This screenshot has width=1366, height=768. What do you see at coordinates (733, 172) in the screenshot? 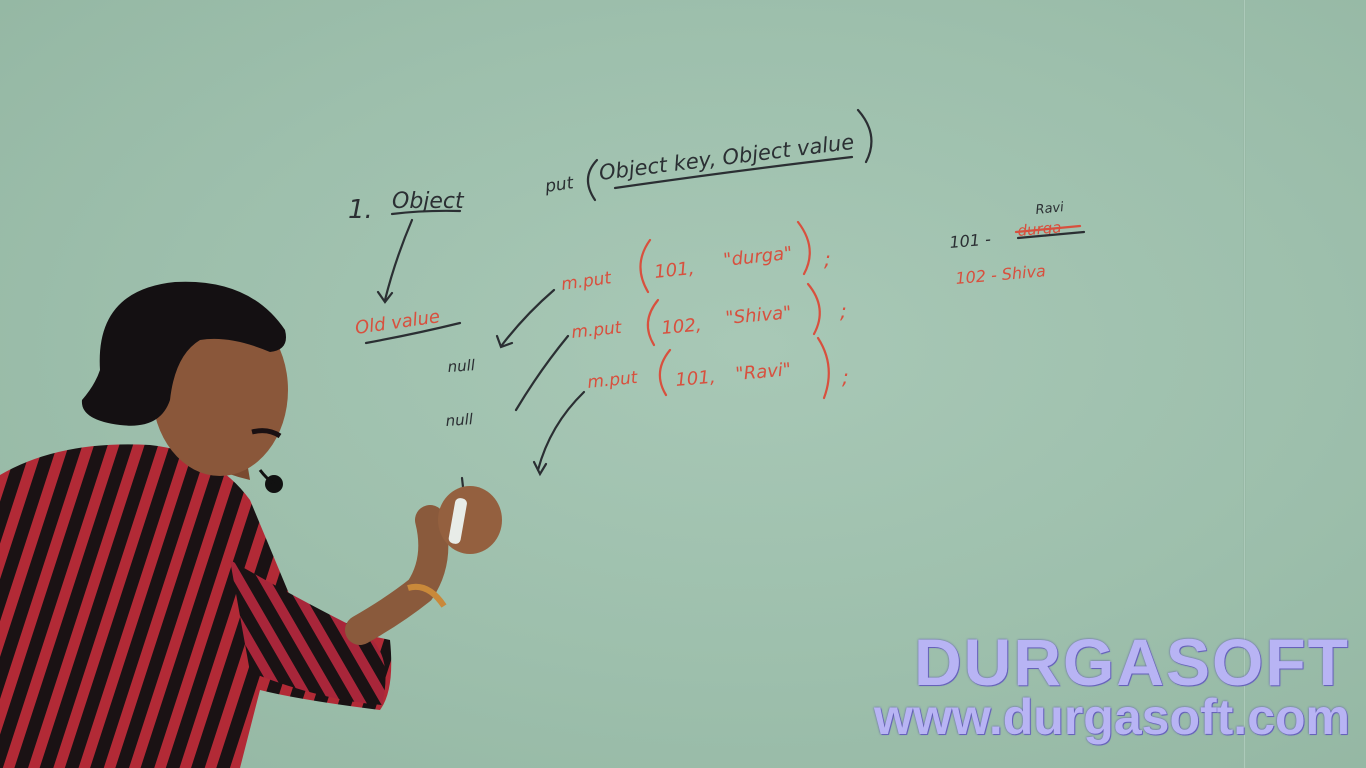
I see `signature-underline` at bounding box center [733, 172].